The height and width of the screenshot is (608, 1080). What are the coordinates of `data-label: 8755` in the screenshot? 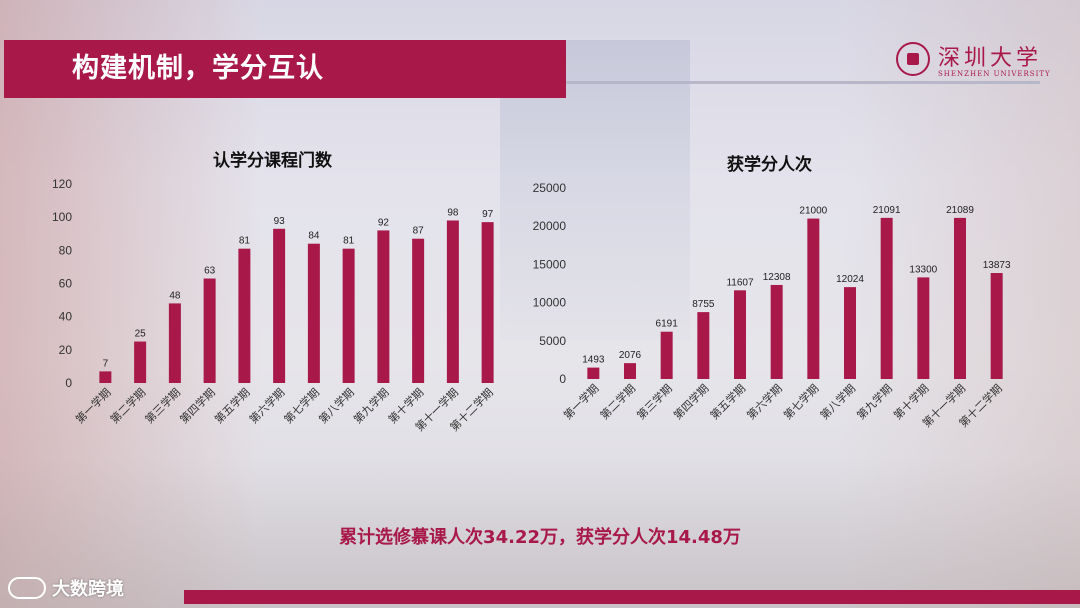 It's located at (703, 304).